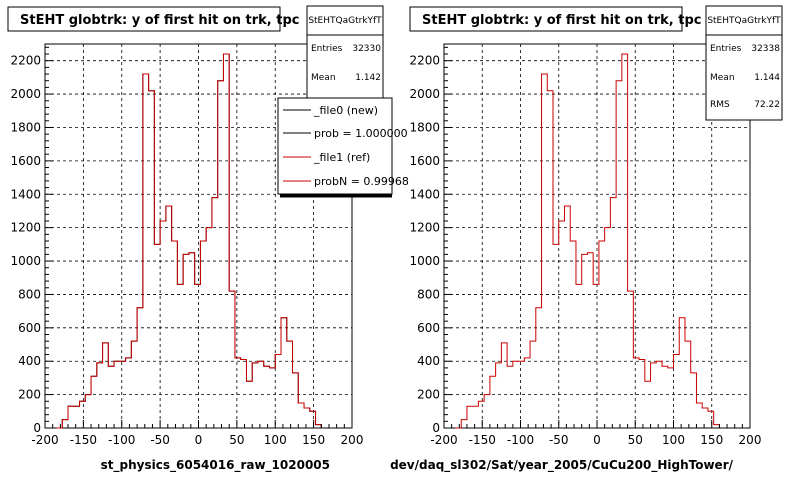  What do you see at coordinates (352, 440) in the screenshot?
I see `left-x-tick-label: 200` at bounding box center [352, 440].